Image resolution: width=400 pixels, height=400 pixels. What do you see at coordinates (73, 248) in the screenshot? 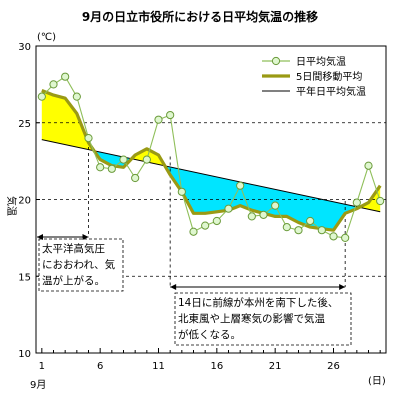
I see `annotation-1-line-1: 太平洋高気圧` at bounding box center [73, 248].